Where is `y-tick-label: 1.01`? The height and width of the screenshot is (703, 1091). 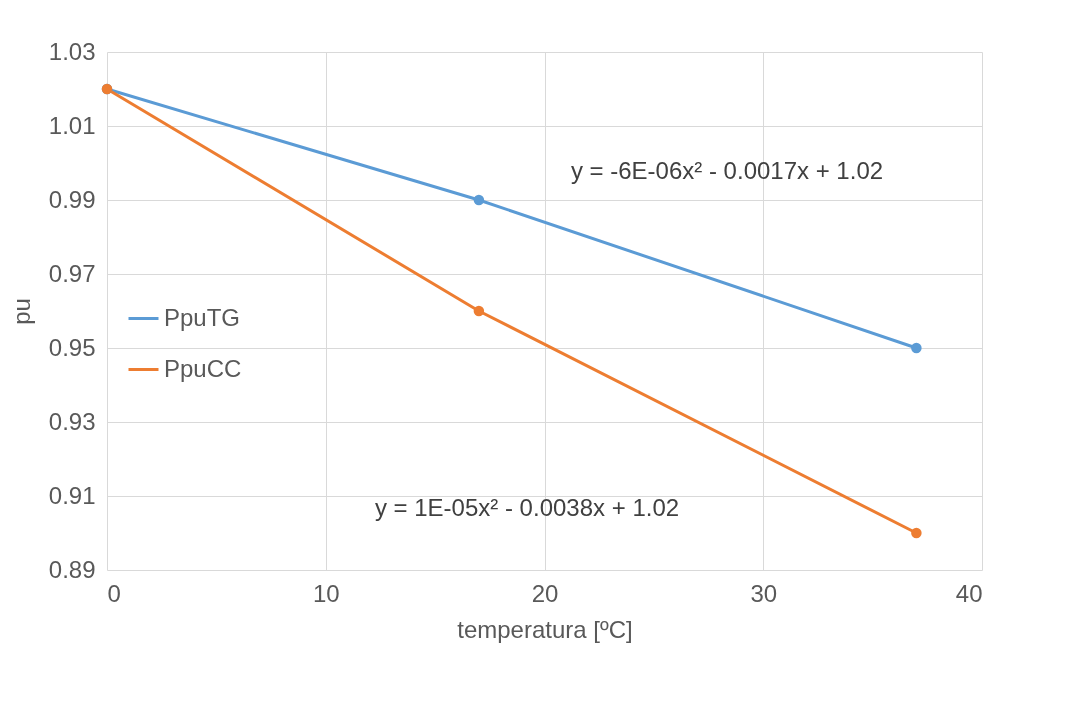 y-tick-label: 1.01 is located at coordinates (72, 125).